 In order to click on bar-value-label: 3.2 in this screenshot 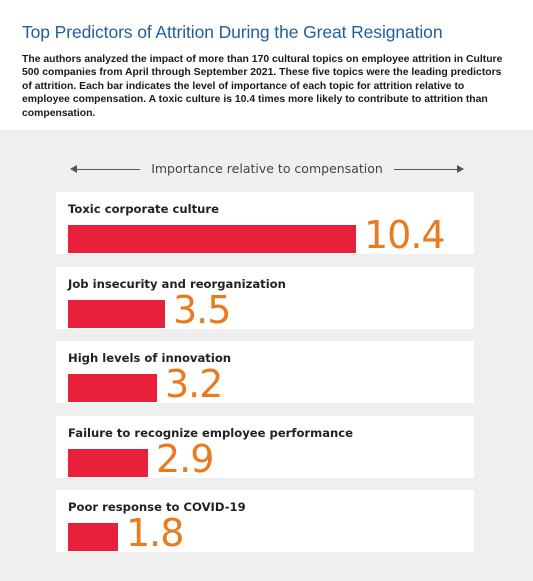, I will do `click(193, 384)`.